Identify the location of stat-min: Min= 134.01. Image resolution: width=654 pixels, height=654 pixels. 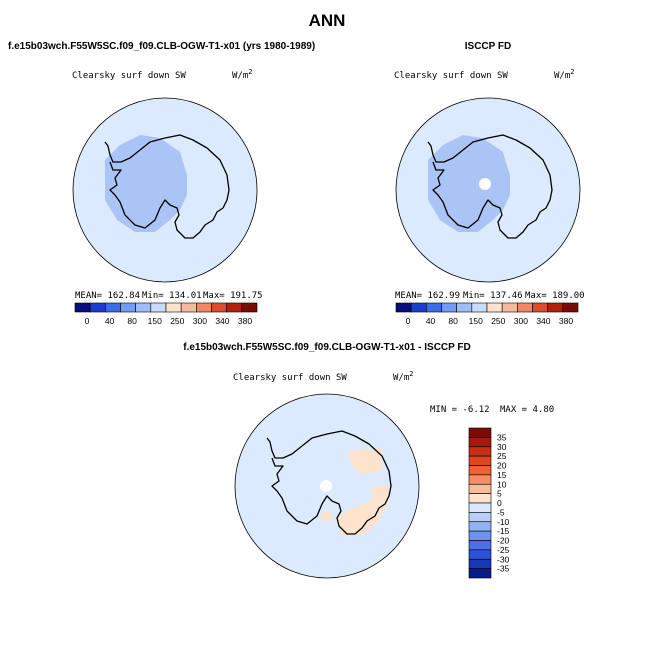
(172, 296).